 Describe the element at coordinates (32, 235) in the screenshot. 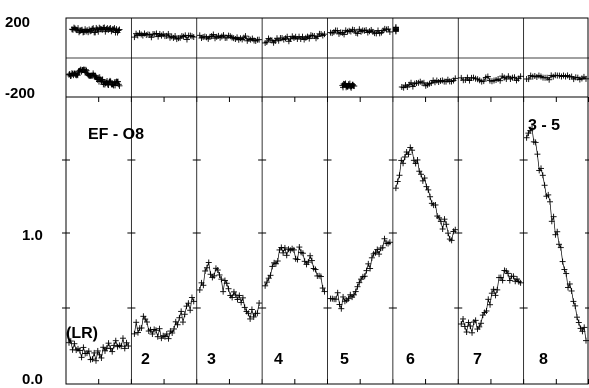

I see `amplitude-ytick-mid: 1.0` at that location.